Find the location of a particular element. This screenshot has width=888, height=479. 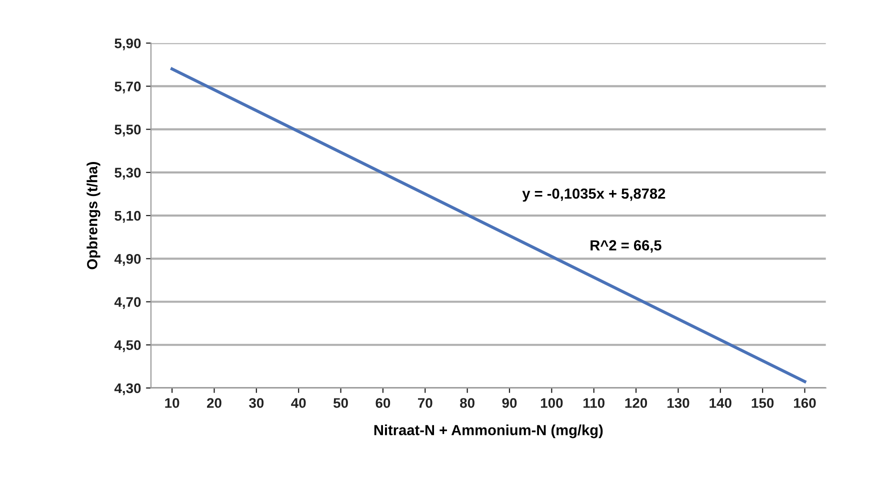

y-tick-label: 5,10 is located at coordinates (127, 216).